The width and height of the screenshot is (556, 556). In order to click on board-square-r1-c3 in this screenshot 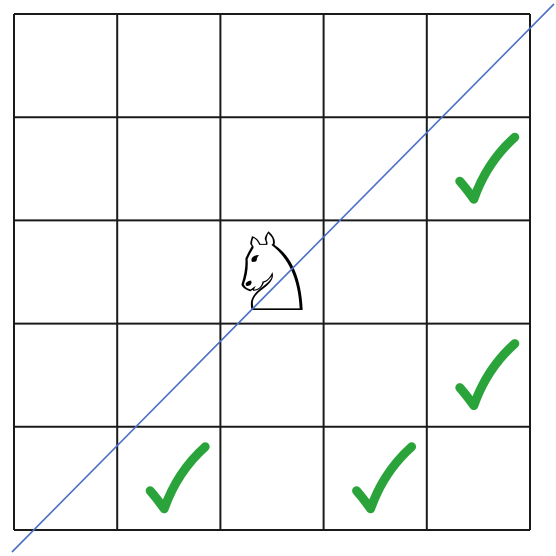, I will do `click(375, 169)`.